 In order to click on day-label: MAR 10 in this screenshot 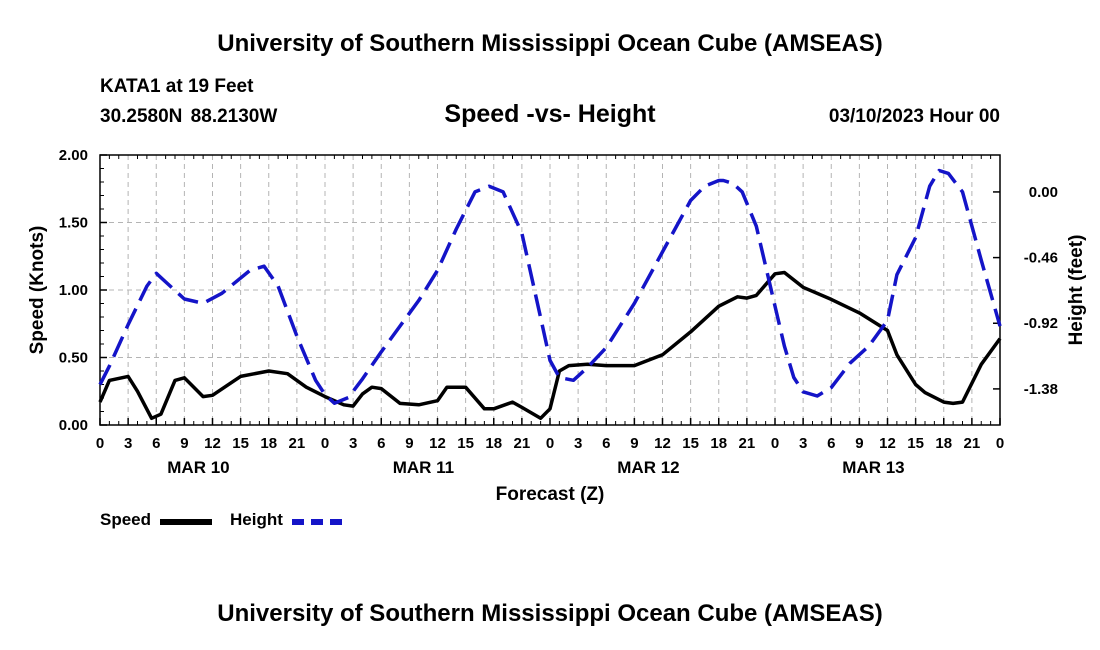, I will do `click(198, 467)`.